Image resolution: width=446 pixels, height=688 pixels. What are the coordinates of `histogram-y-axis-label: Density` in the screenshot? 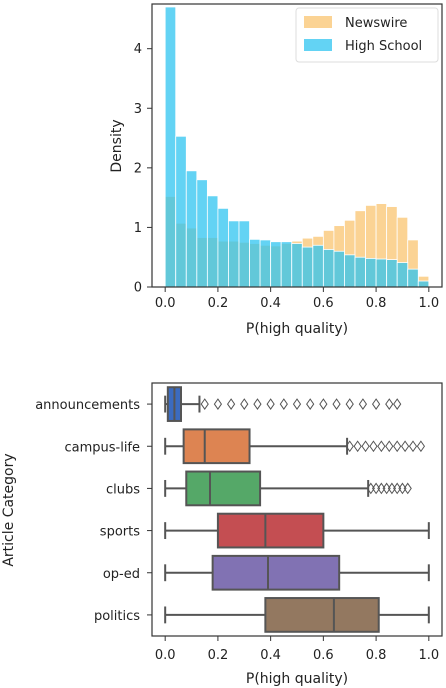 It's located at (117, 145).